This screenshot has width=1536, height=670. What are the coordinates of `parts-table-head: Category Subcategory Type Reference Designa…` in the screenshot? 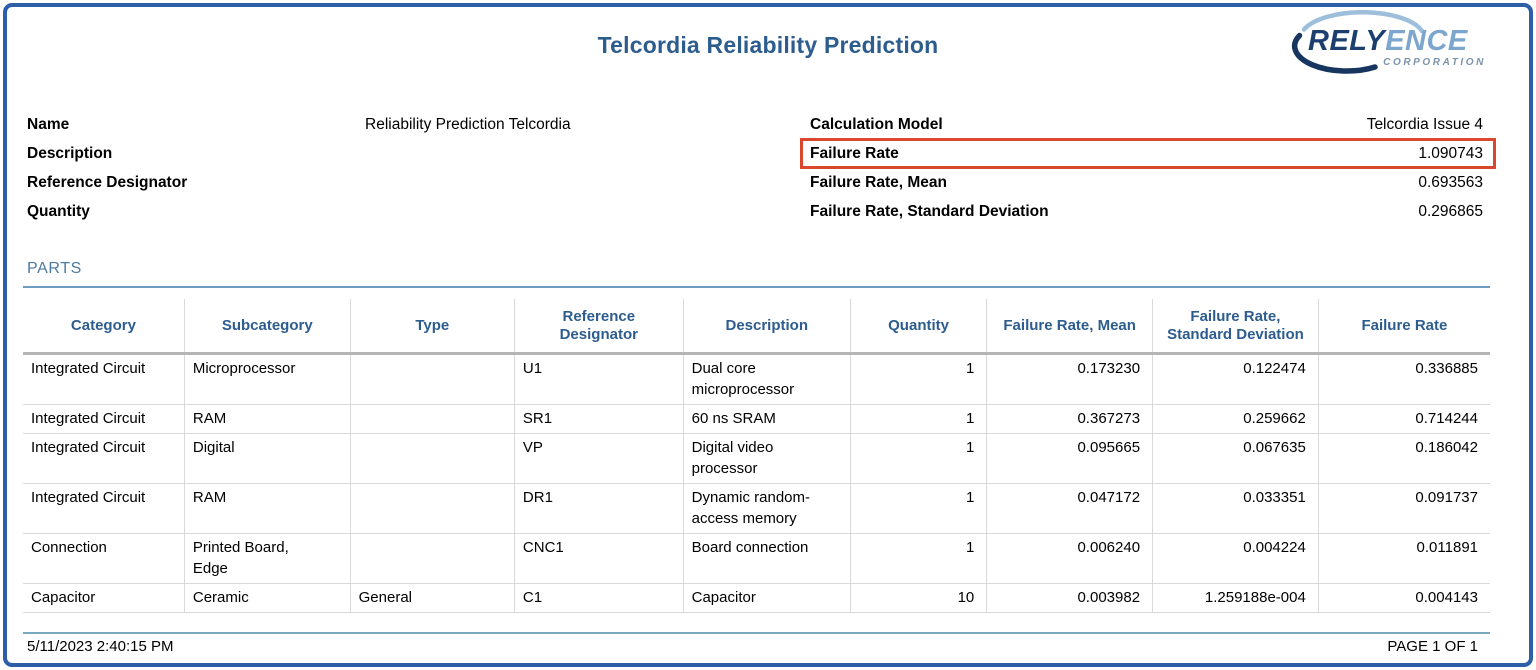 It's located at (756, 327).